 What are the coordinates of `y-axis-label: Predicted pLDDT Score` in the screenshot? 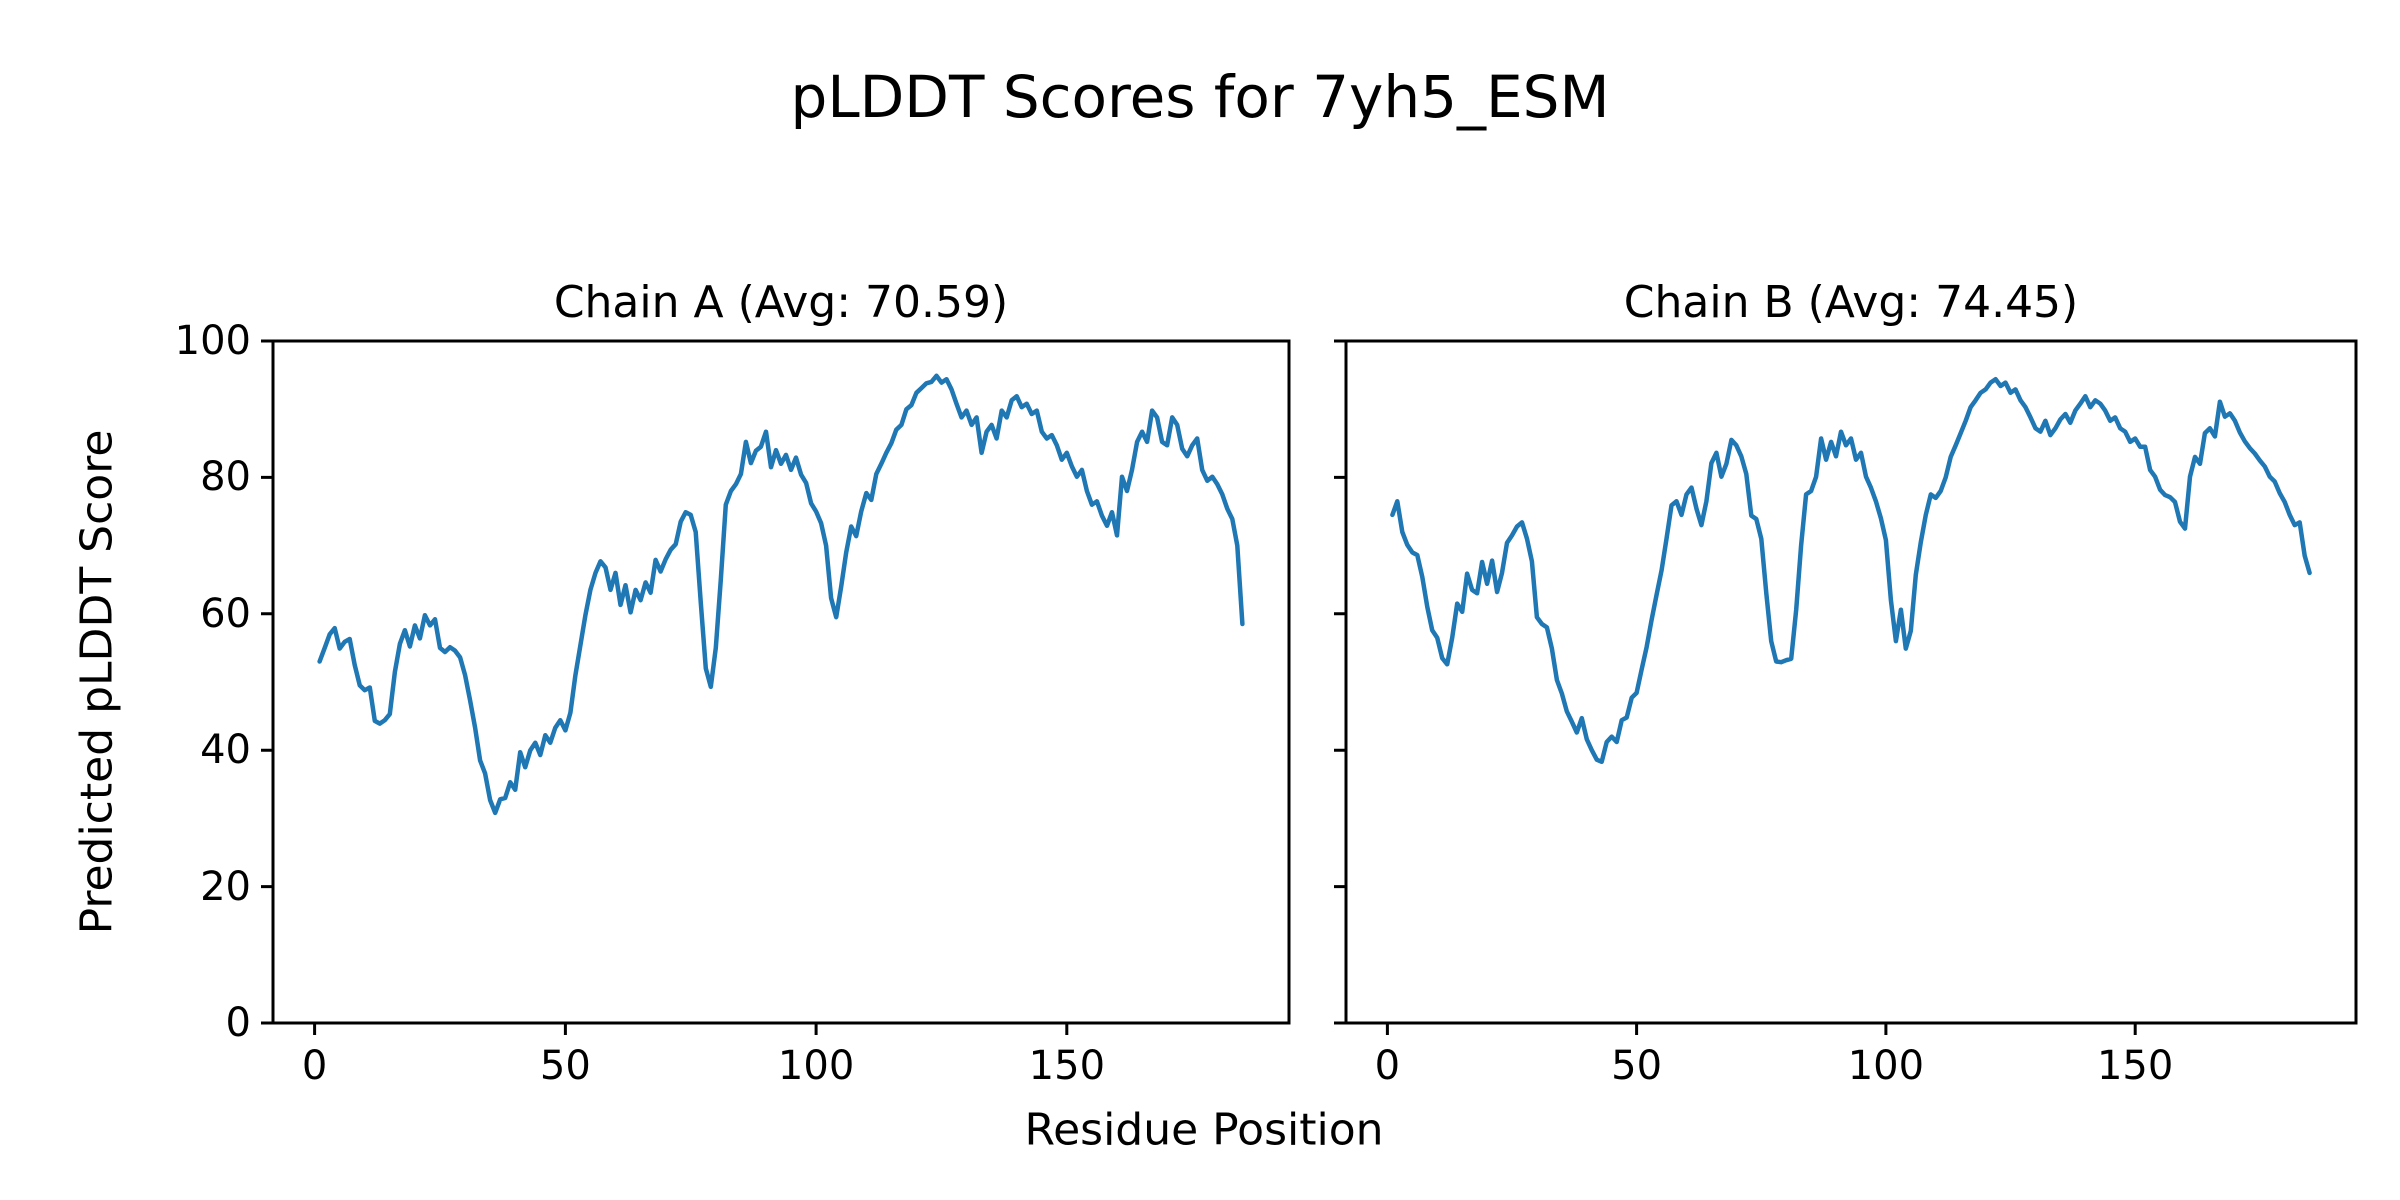 It's located at (97, 682).